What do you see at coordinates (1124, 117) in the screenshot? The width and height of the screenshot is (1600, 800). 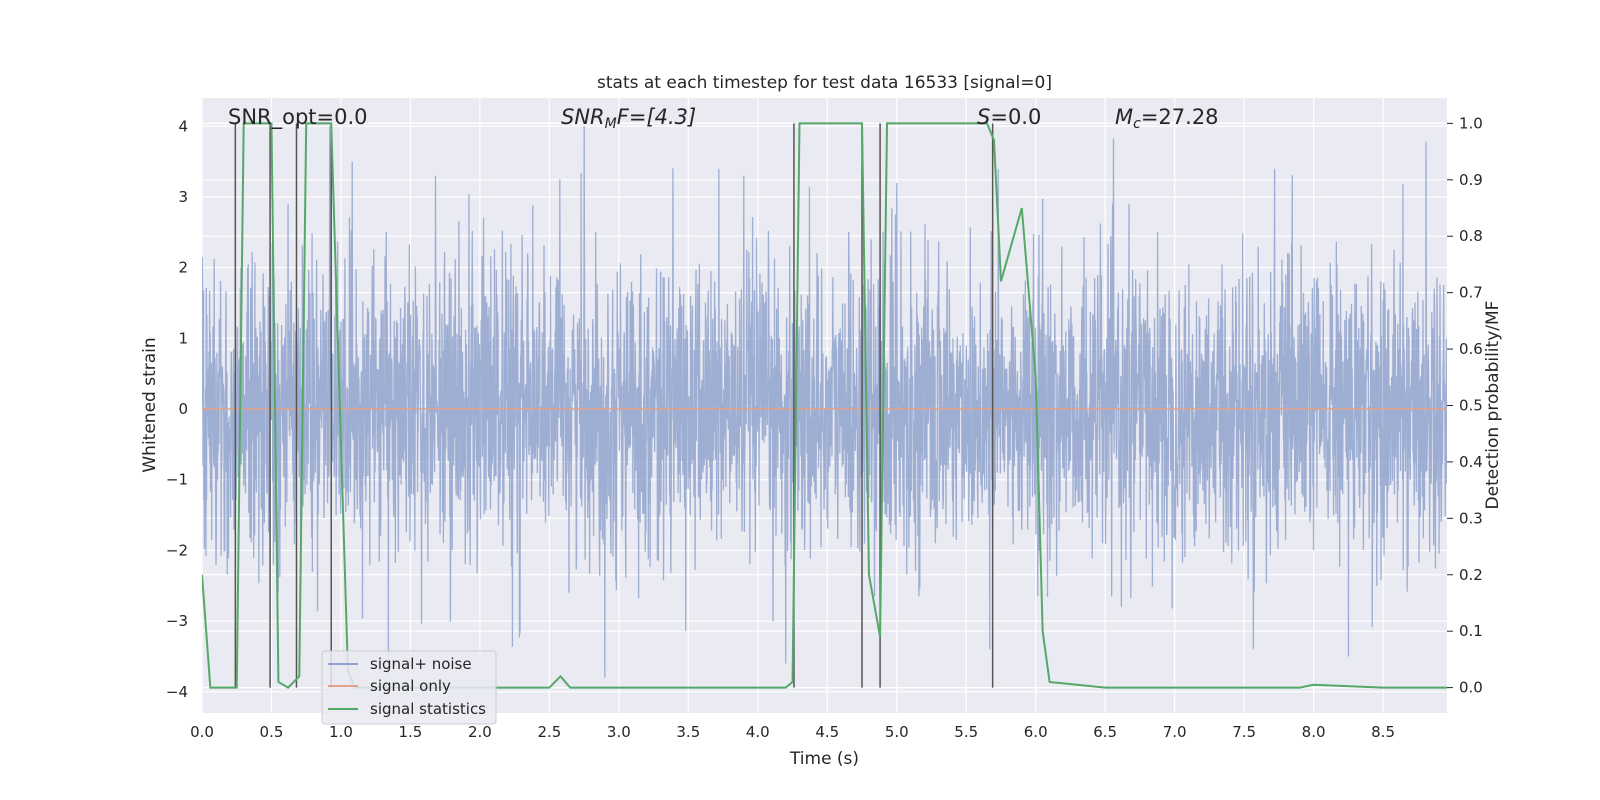 I see `annotation-mc-prefix: M` at bounding box center [1124, 117].